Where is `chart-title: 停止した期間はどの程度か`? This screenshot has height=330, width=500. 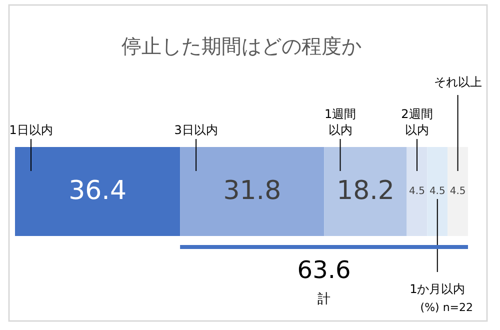
chart-title: 停止した期間はどの程度か is located at coordinates (242, 46).